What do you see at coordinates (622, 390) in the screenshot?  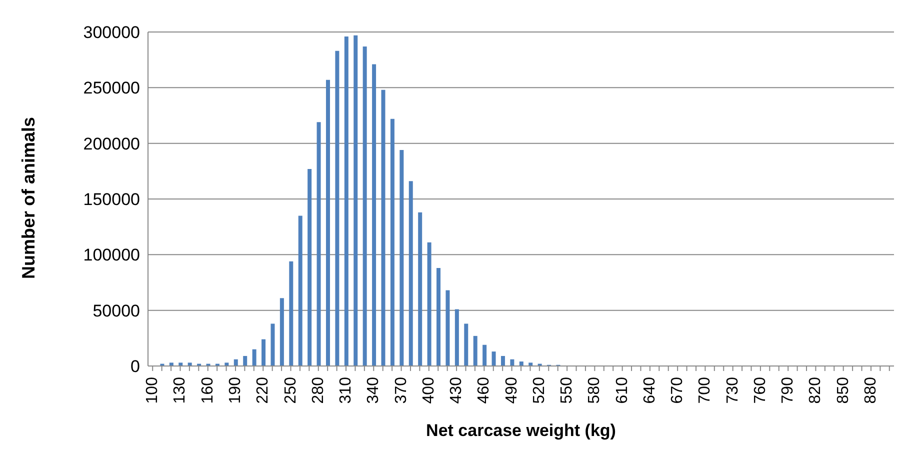 I see `x-tick-label: 610` at bounding box center [622, 390].